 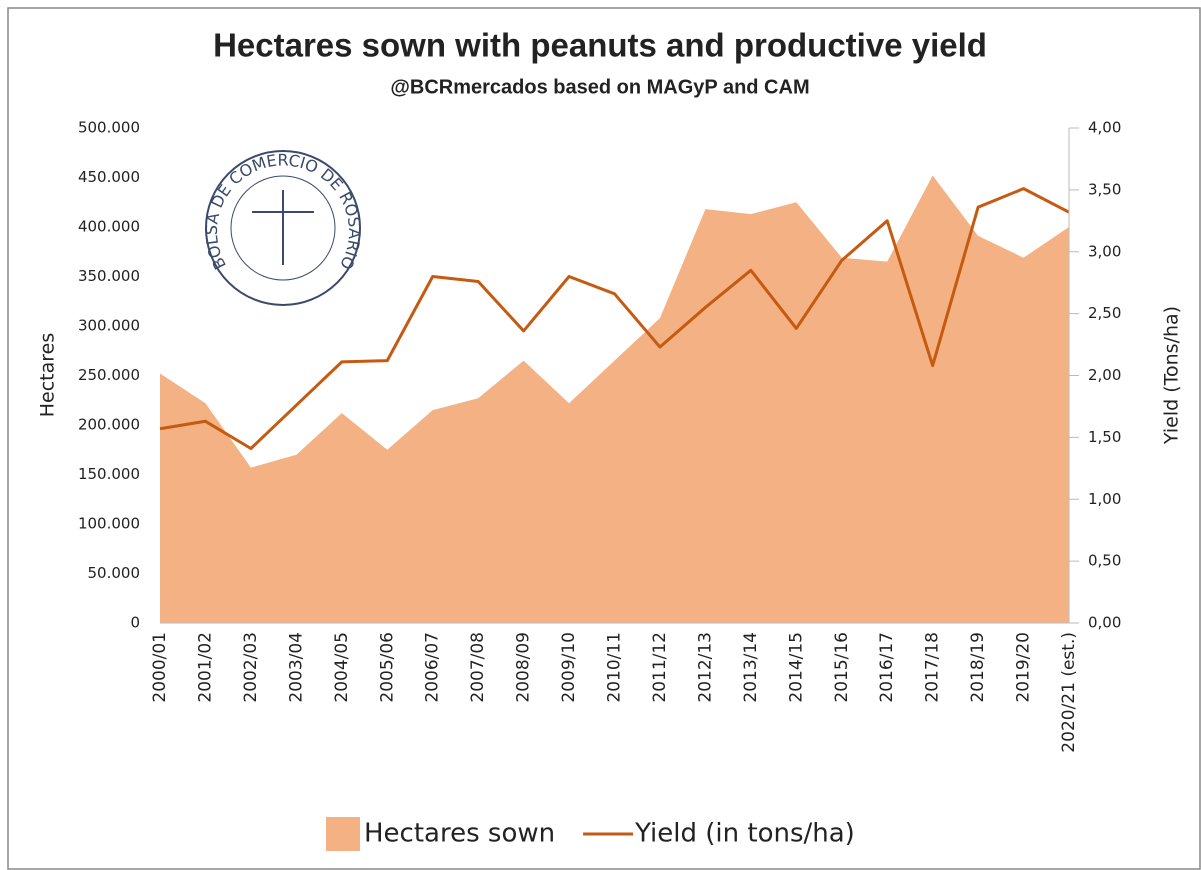 I want to click on y-tick-label: 400.000, so click(x=109, y=227).